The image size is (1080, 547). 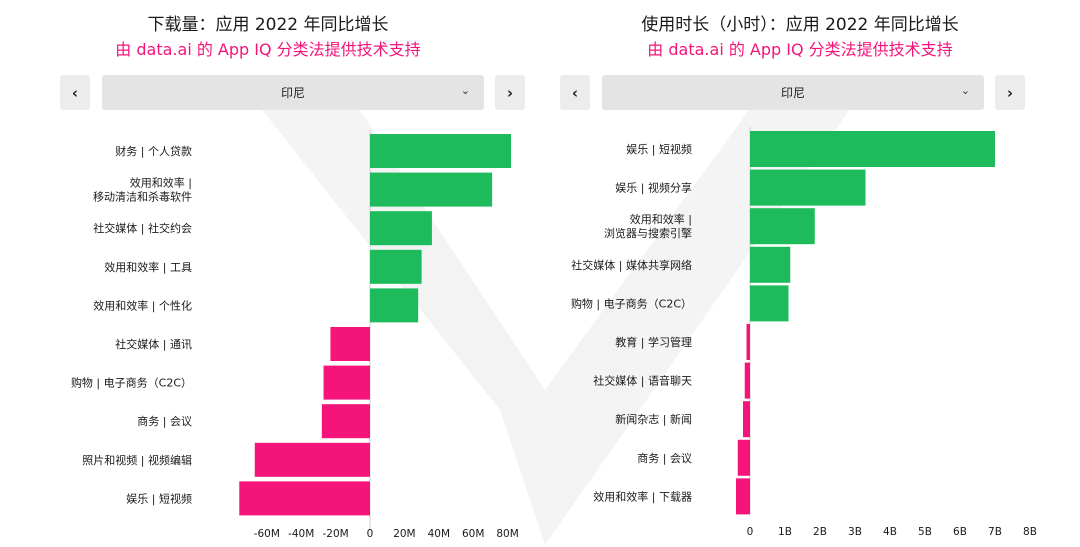 I want to click on tick-label: -20M, so click(x=335, y=534).